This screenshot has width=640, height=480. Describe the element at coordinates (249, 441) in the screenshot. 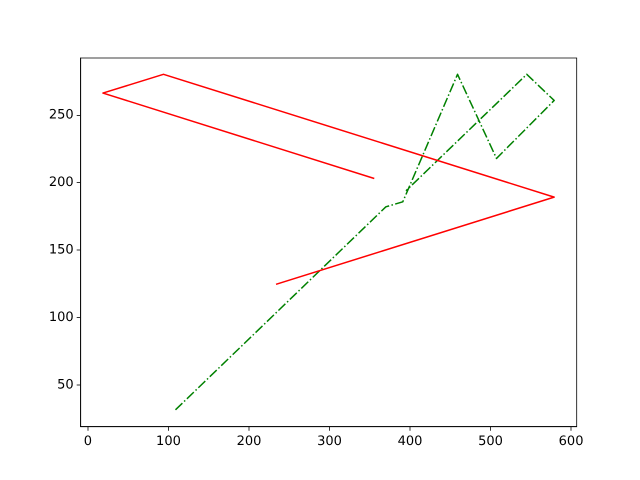

I see `x-tick-label: 200` at that location.